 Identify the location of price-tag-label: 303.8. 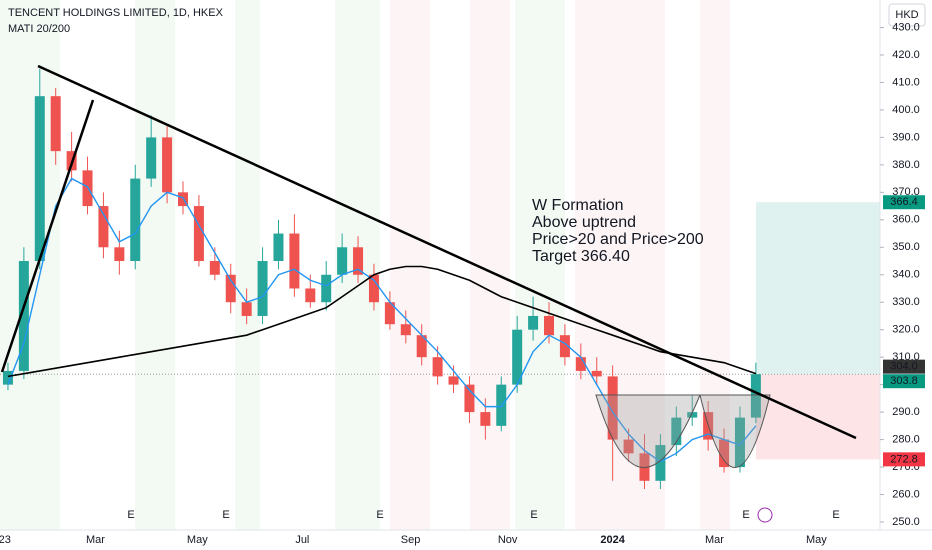
(904, 381).